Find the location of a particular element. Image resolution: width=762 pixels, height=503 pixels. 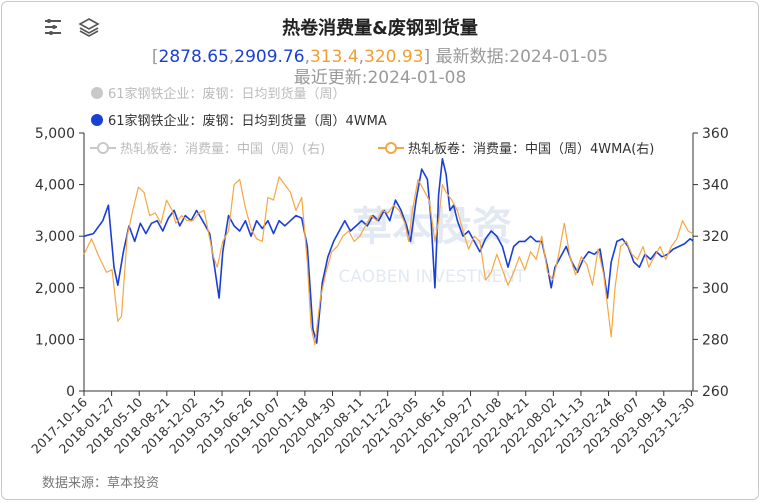

layers-stack-icon is located at coordinates (89, 27).